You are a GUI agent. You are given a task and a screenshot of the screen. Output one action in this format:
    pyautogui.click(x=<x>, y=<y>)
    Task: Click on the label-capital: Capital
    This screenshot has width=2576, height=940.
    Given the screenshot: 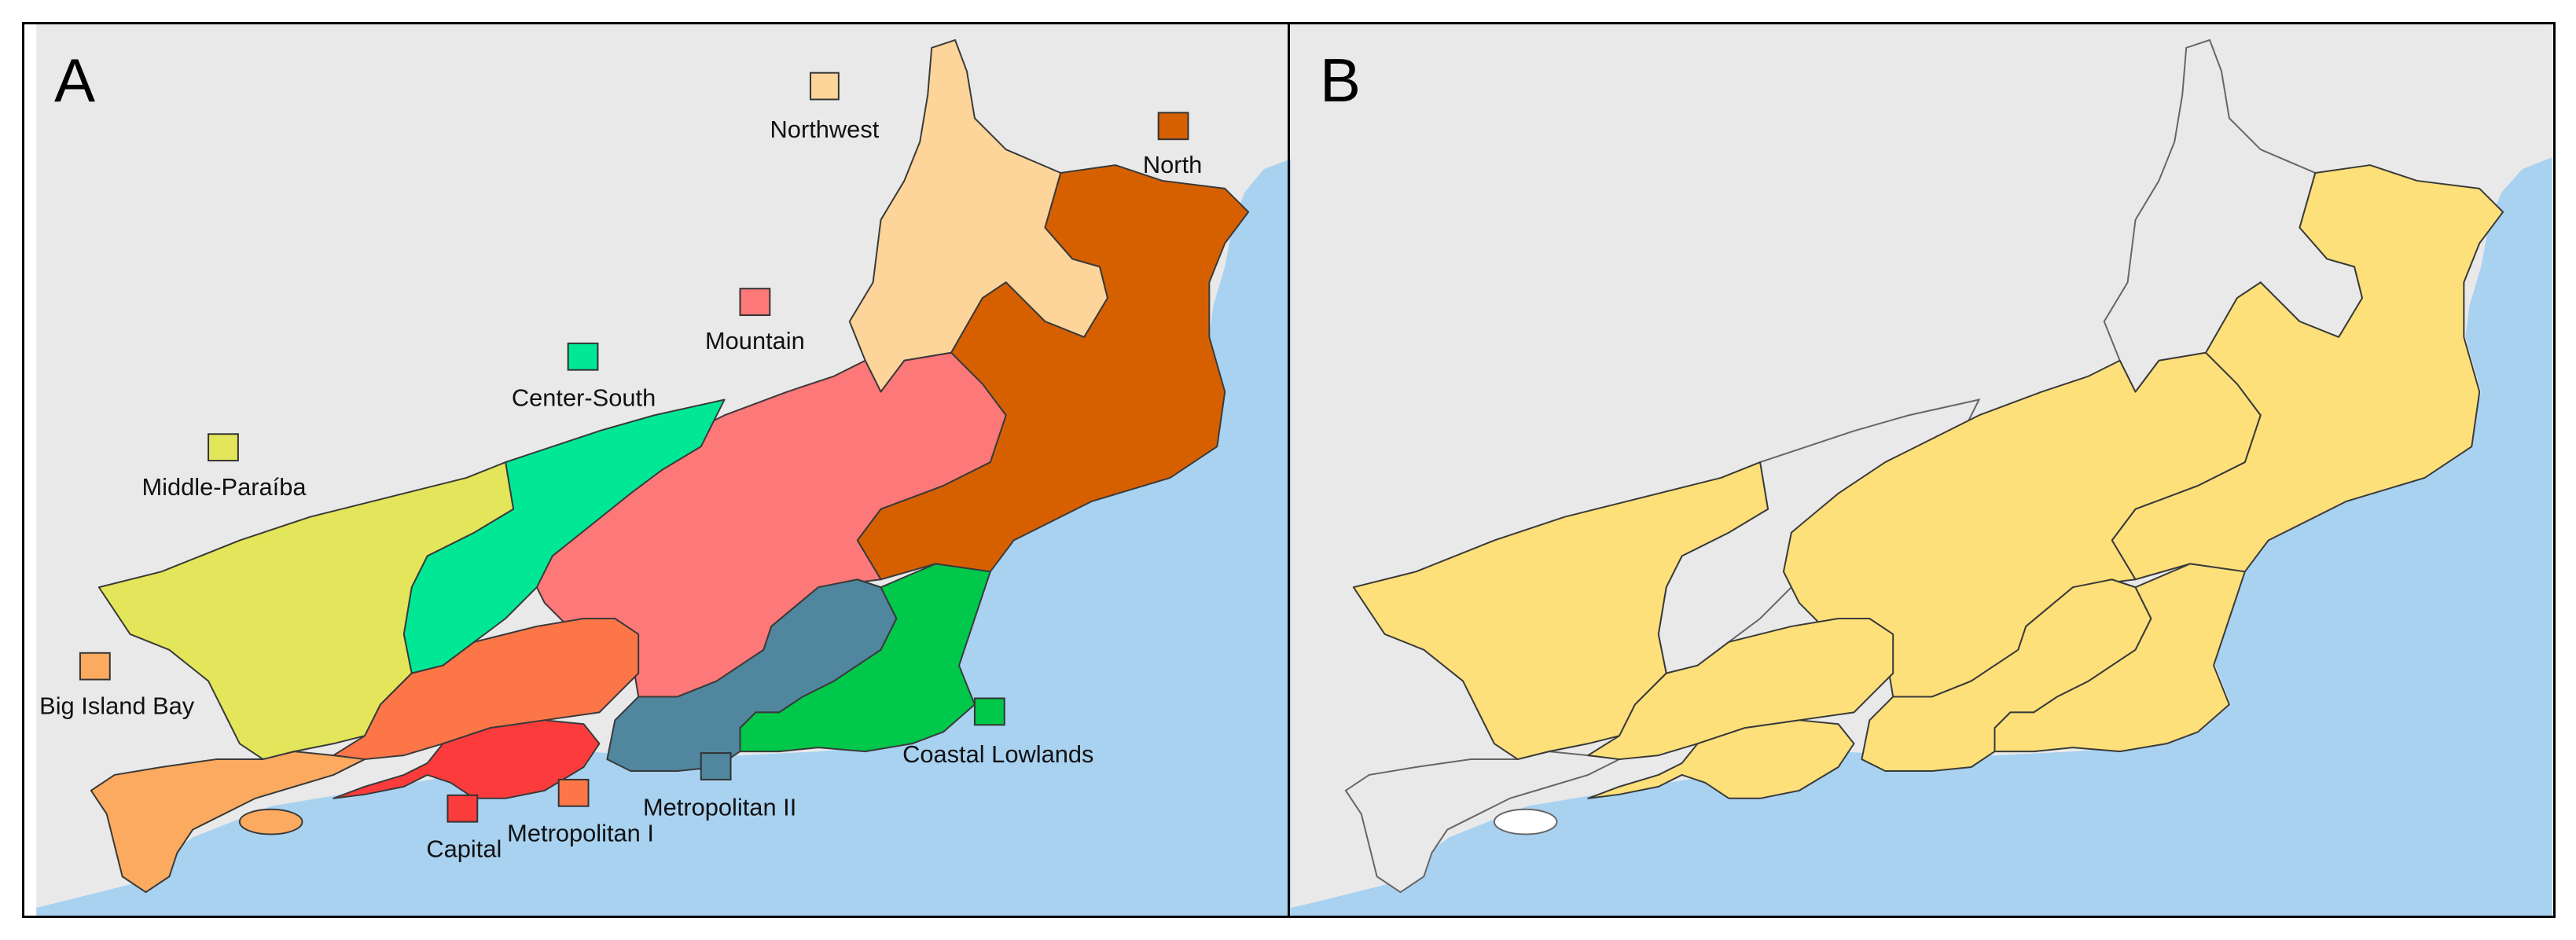 What is the action you would take?
    pyautogui.click(x=464, y=848)
    